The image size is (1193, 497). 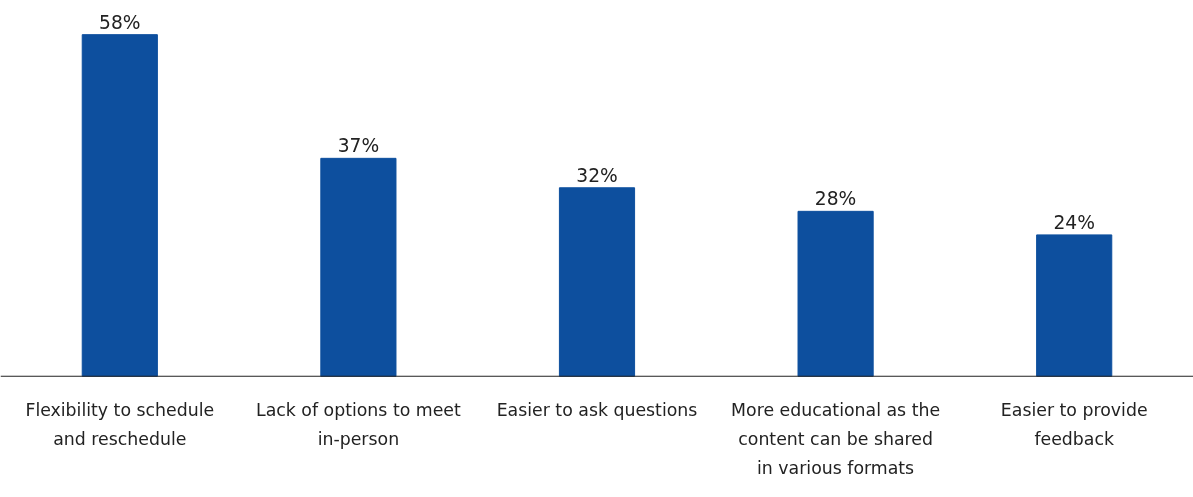 I want to click on x-tick-label: More educational as the content can be shared in various formats, so click(x=836, y=439).